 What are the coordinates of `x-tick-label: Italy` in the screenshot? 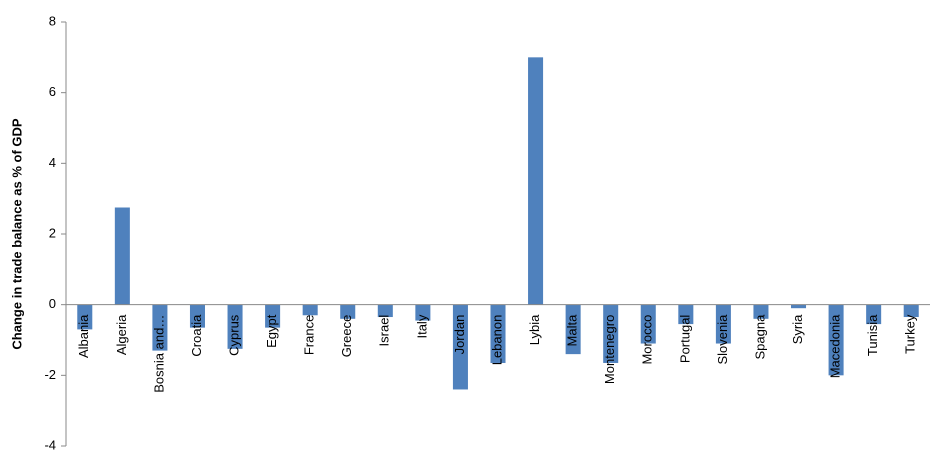 It's located at (421, 326).